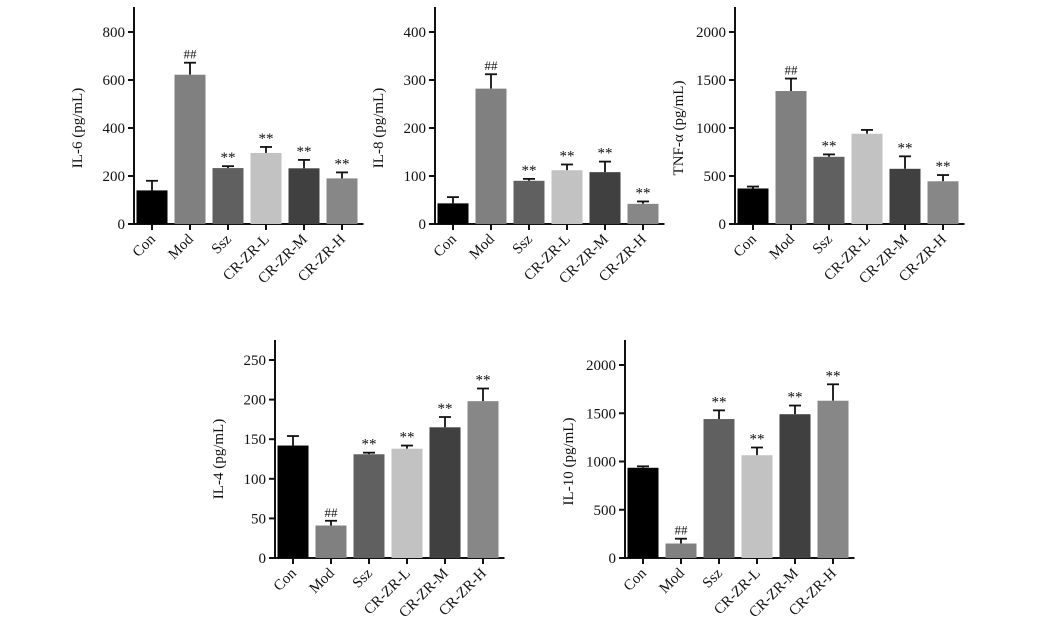 The image size is (1050, 637). I want to click on y-tick-label: 150, so click(255, 440).